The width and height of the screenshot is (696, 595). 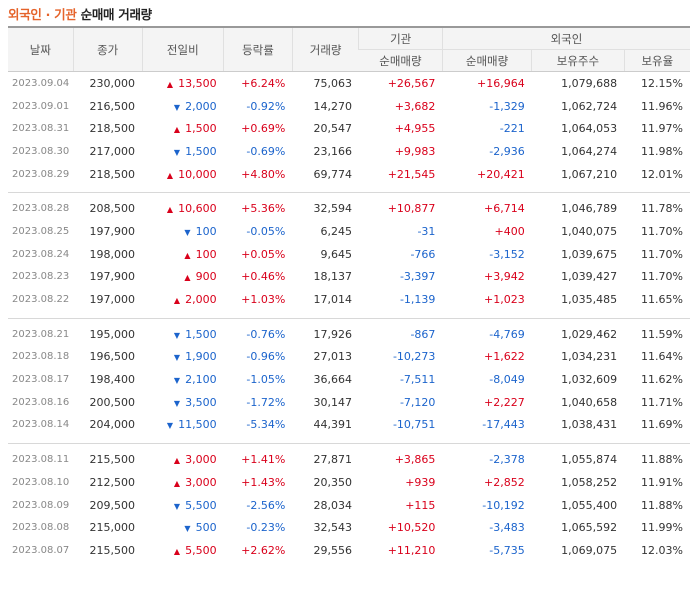 What do you see at coordinates (41, 106) in the screenshot?
I see `row-date: 2023.09.01` at bounding box center [41, 106].